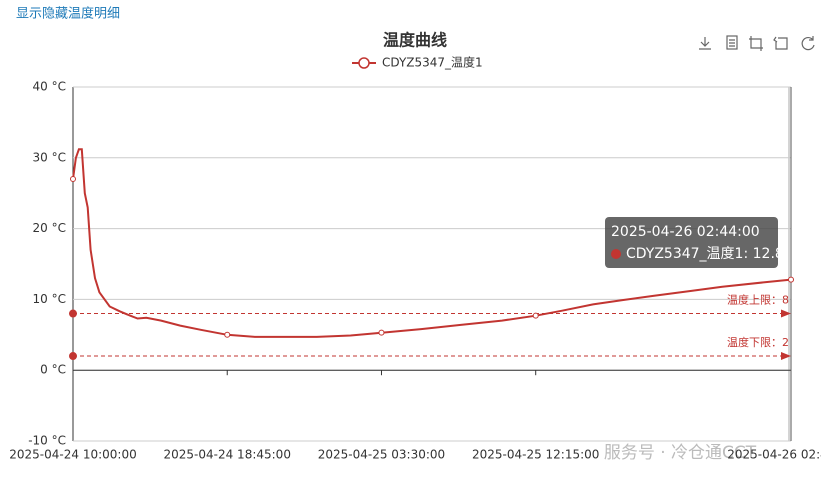 The height and width of the screenshot is (483, 821). I want to click on y-tick-label: 0 °C, so click(53, 370).